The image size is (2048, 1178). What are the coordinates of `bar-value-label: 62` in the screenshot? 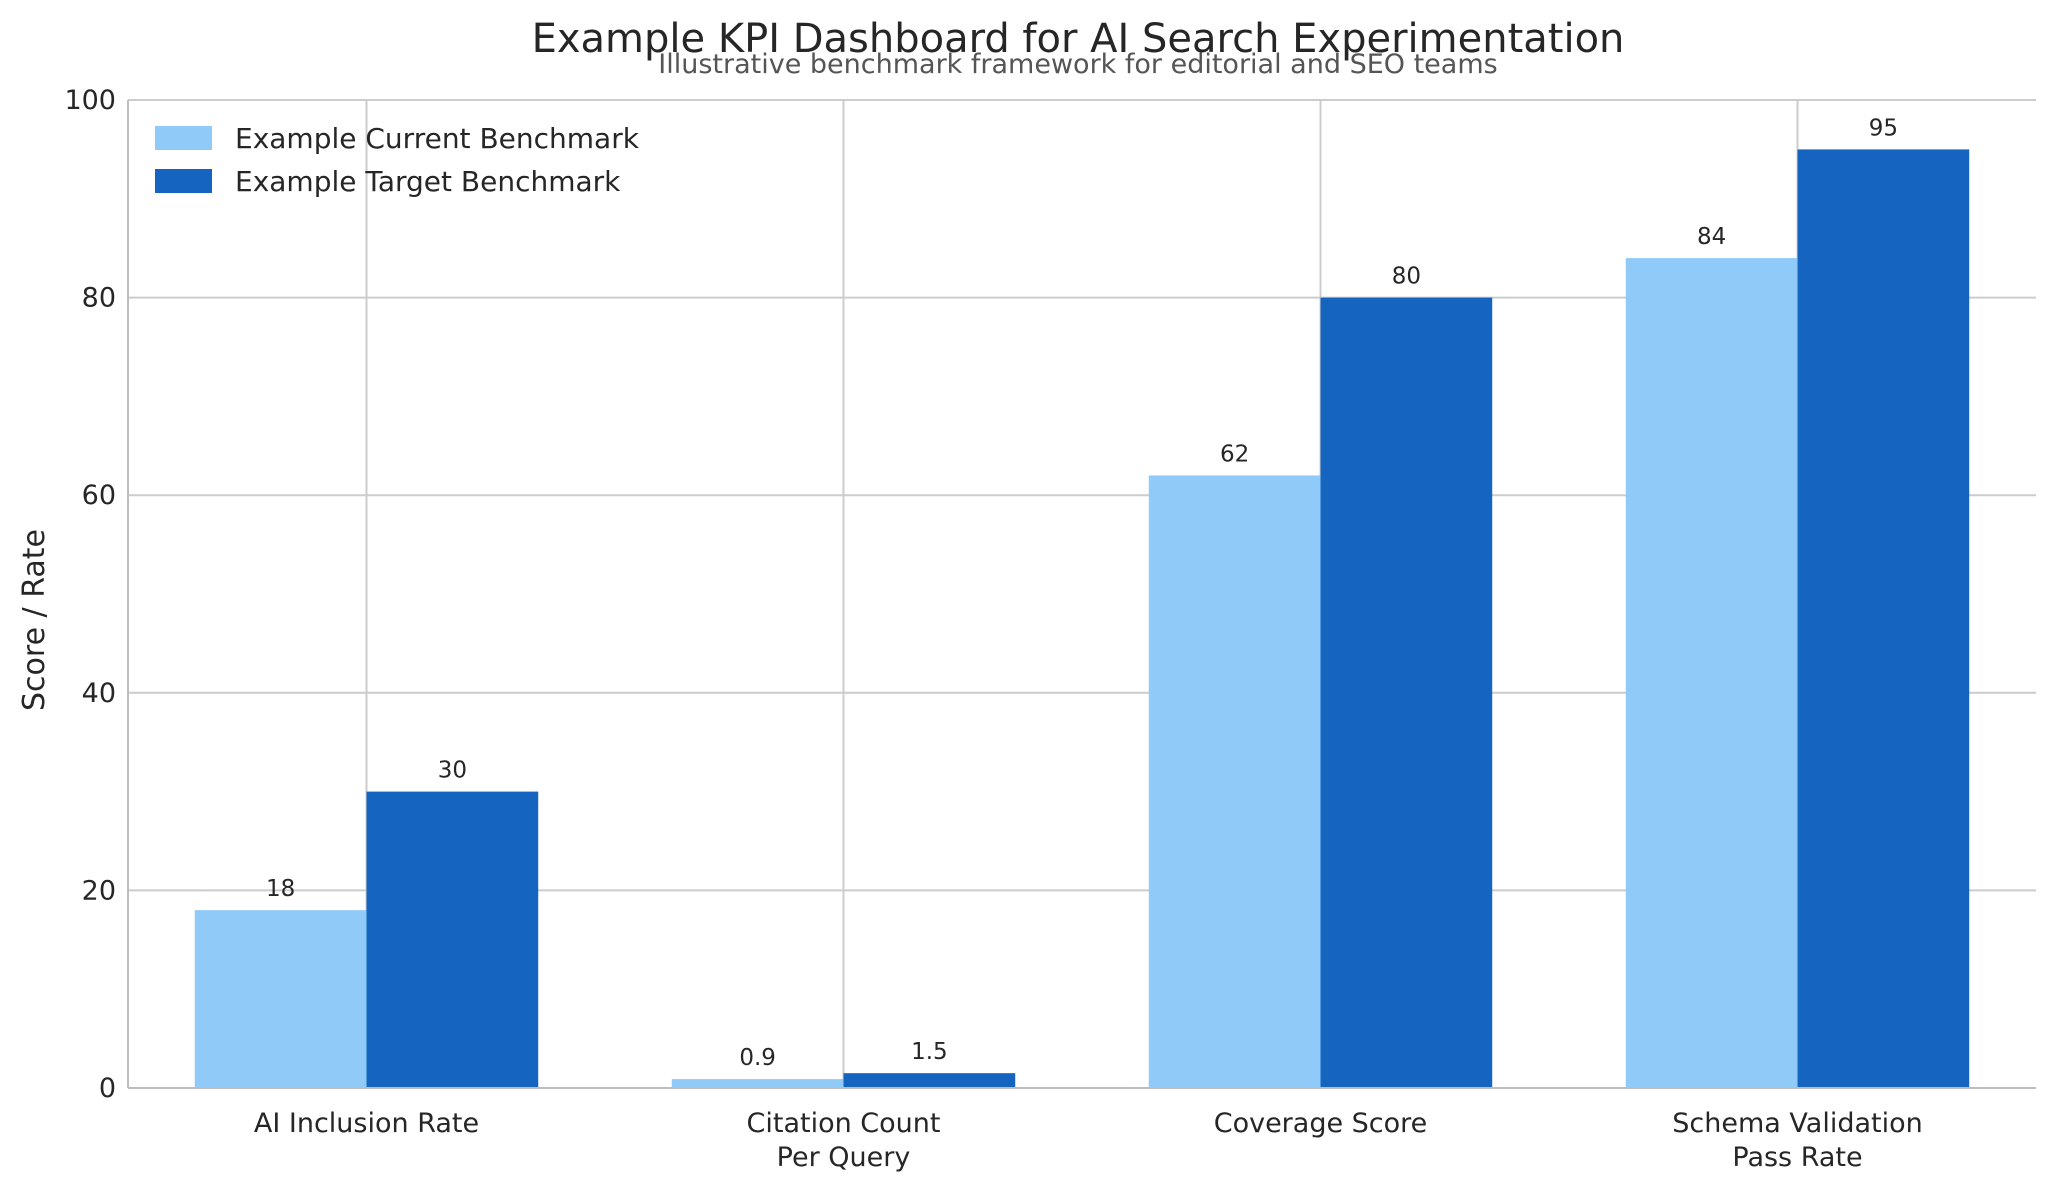 It's located at (1234, 454).